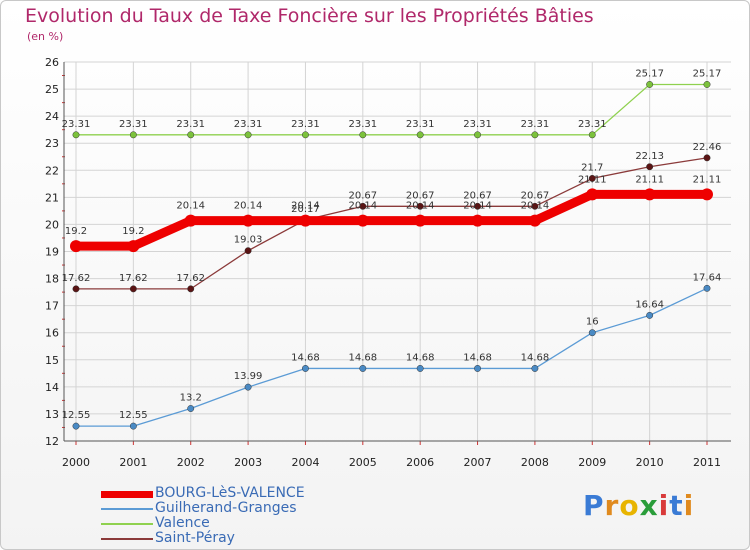  I want to click on logo-letter: i, so click(689, 505).